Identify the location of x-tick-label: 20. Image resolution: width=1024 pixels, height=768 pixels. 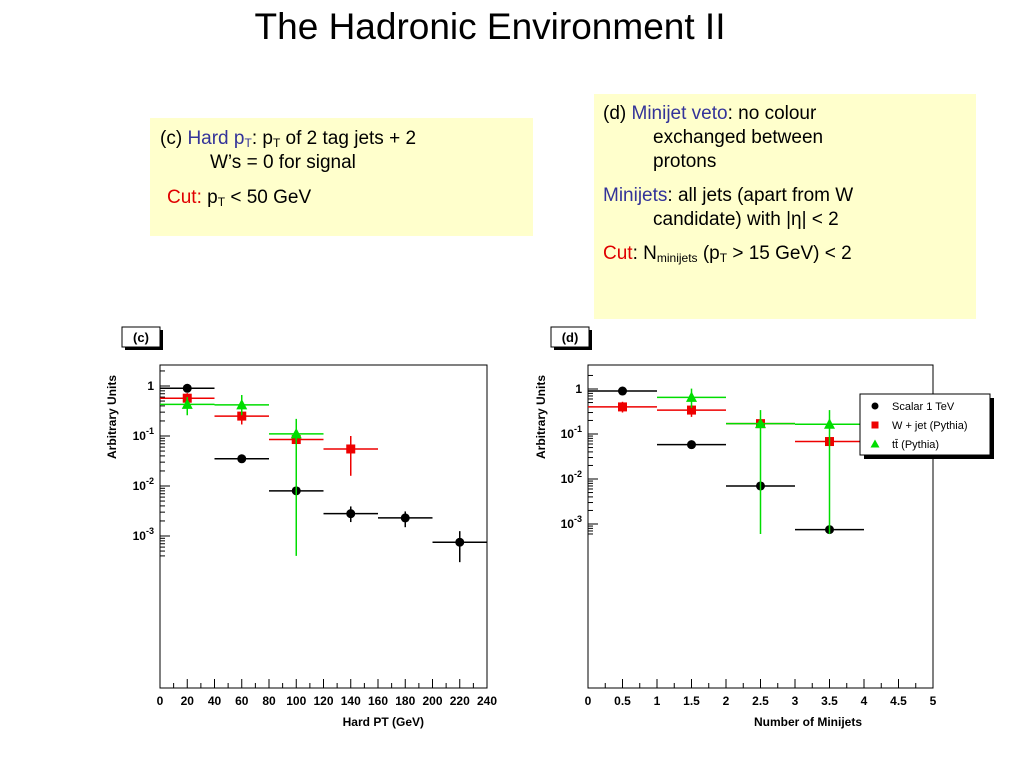
(188, 701).